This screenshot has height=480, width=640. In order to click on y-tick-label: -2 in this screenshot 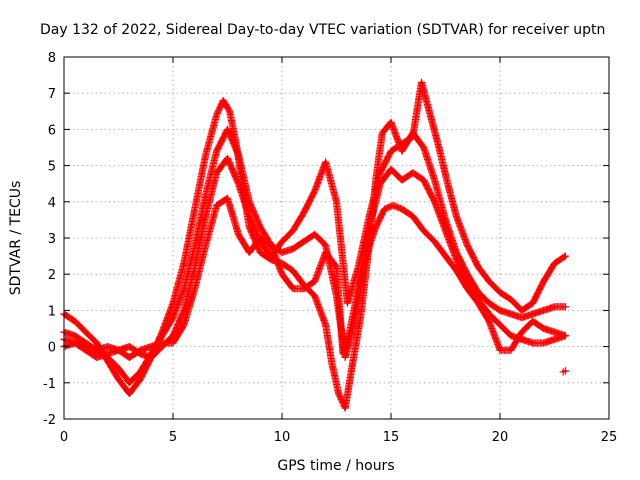, I will do `click(49, 420)`.